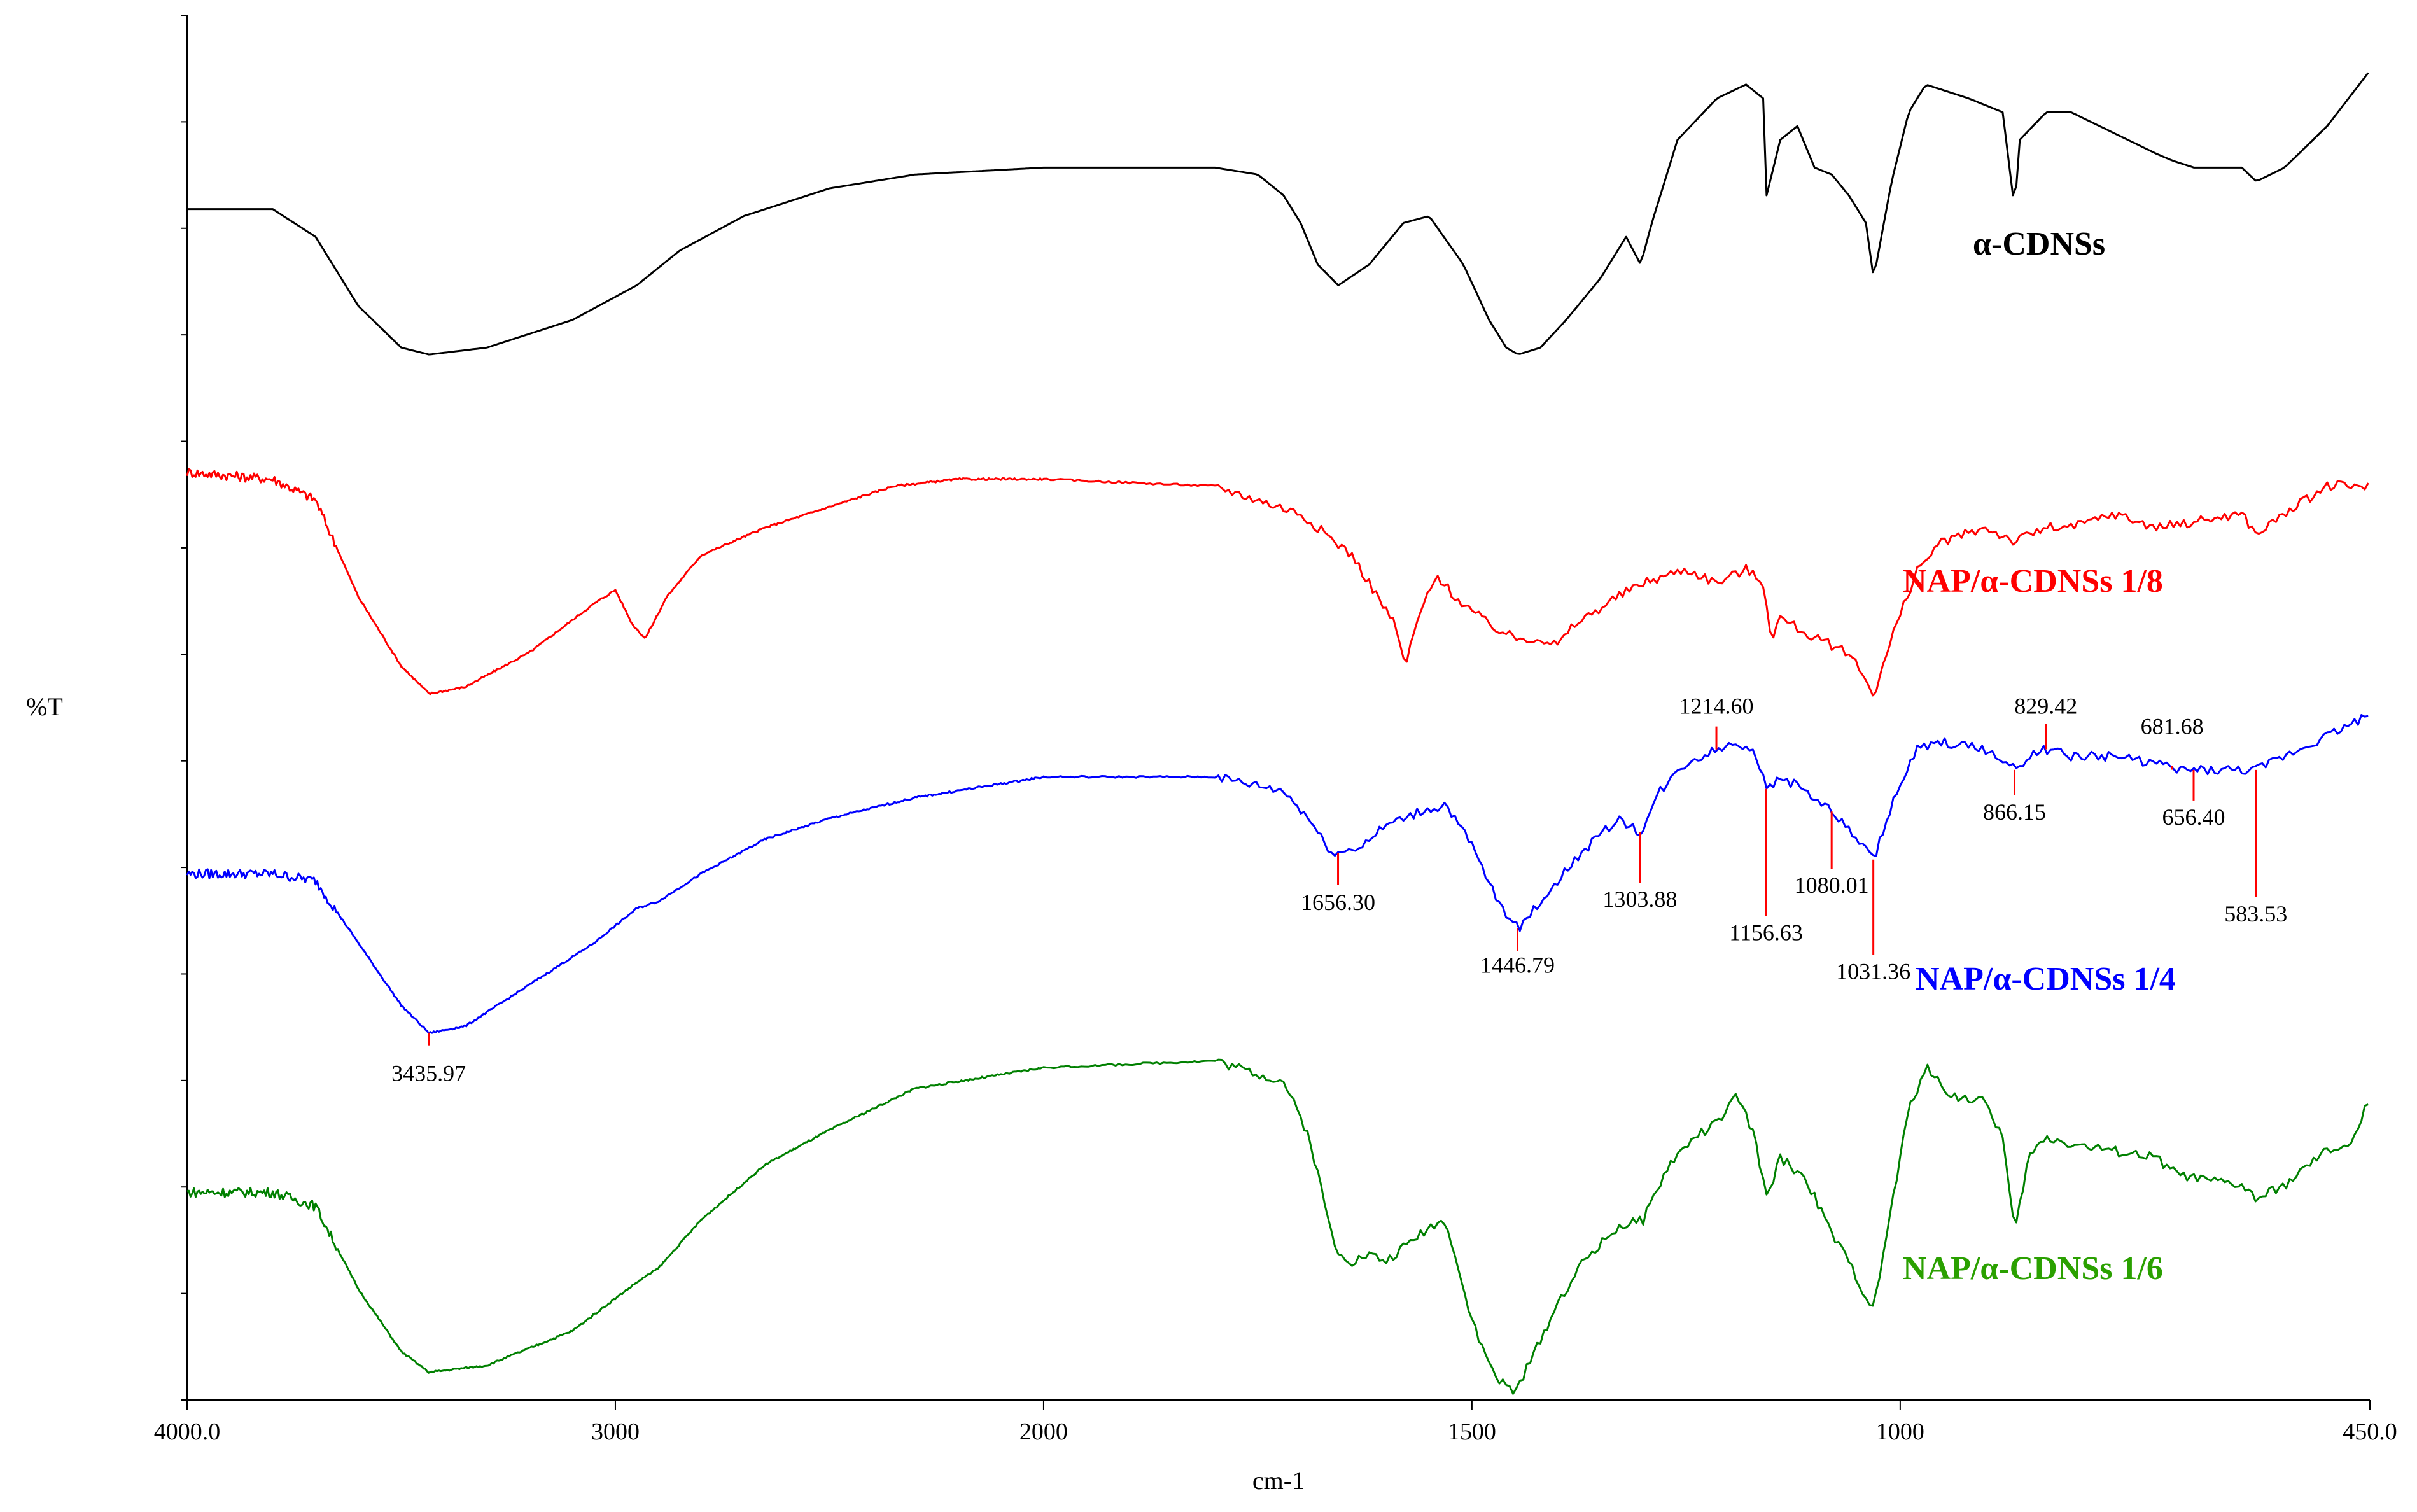 This screenshot has width=2417, height=1512. What do you see at coordinates (1832, 885) in the screenshot?
I see `peak-label: 1080.01` at bounding box center [1832, 885].